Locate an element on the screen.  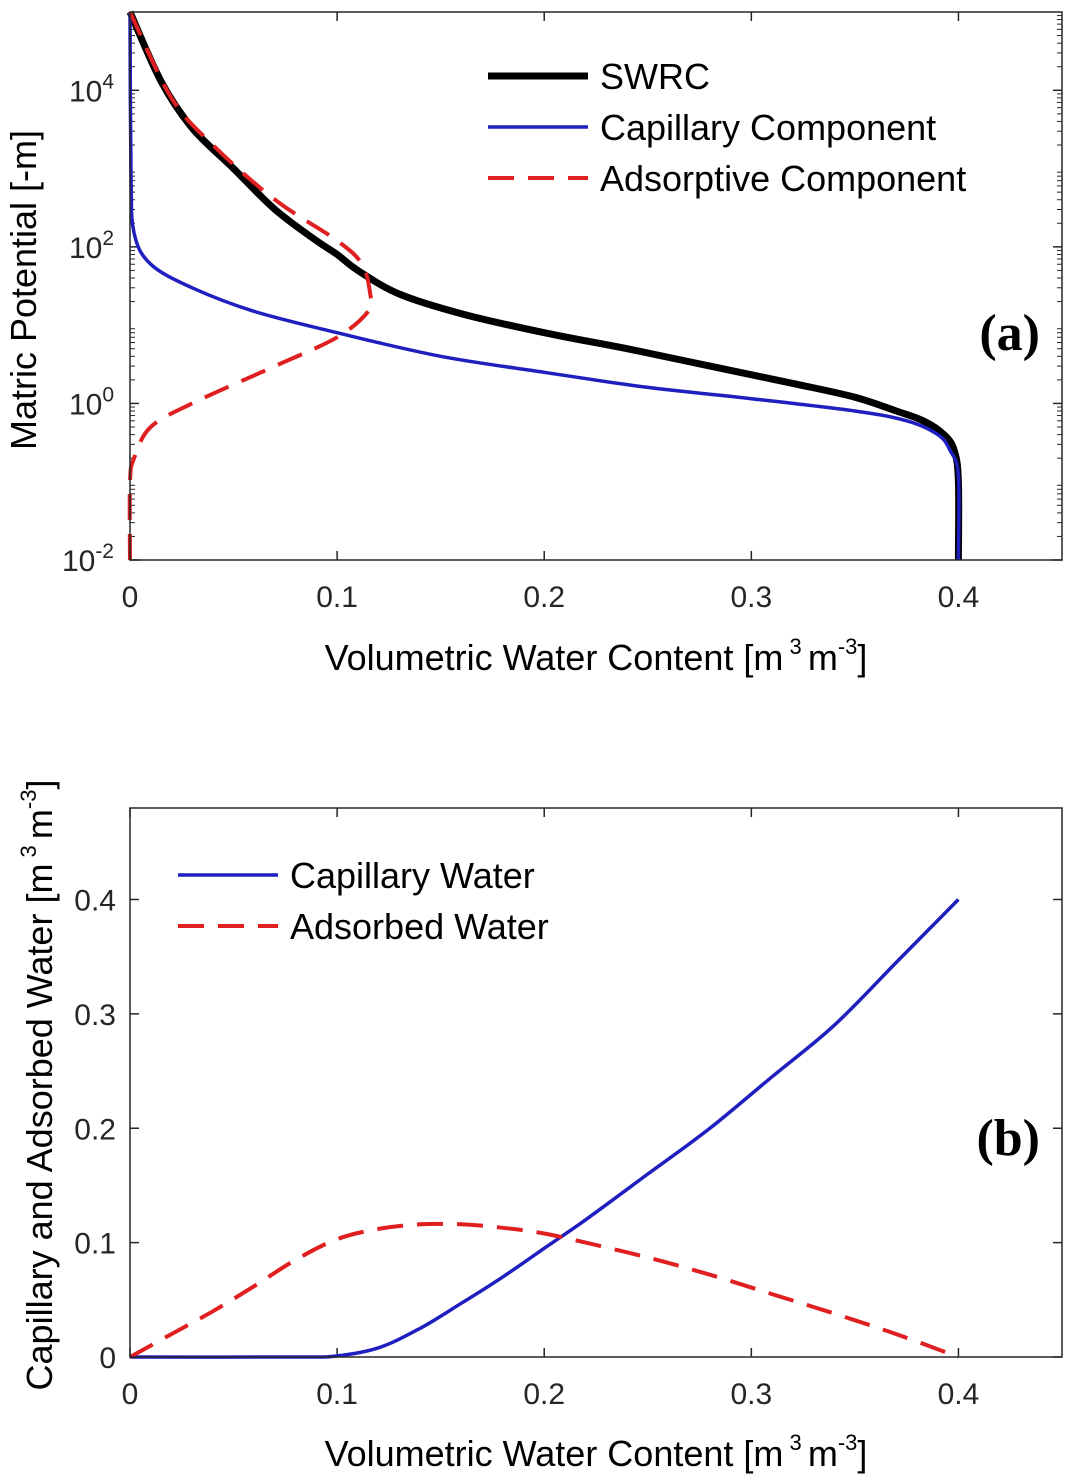
panel-a-label: (a) is located at coordinates (1009, 333).